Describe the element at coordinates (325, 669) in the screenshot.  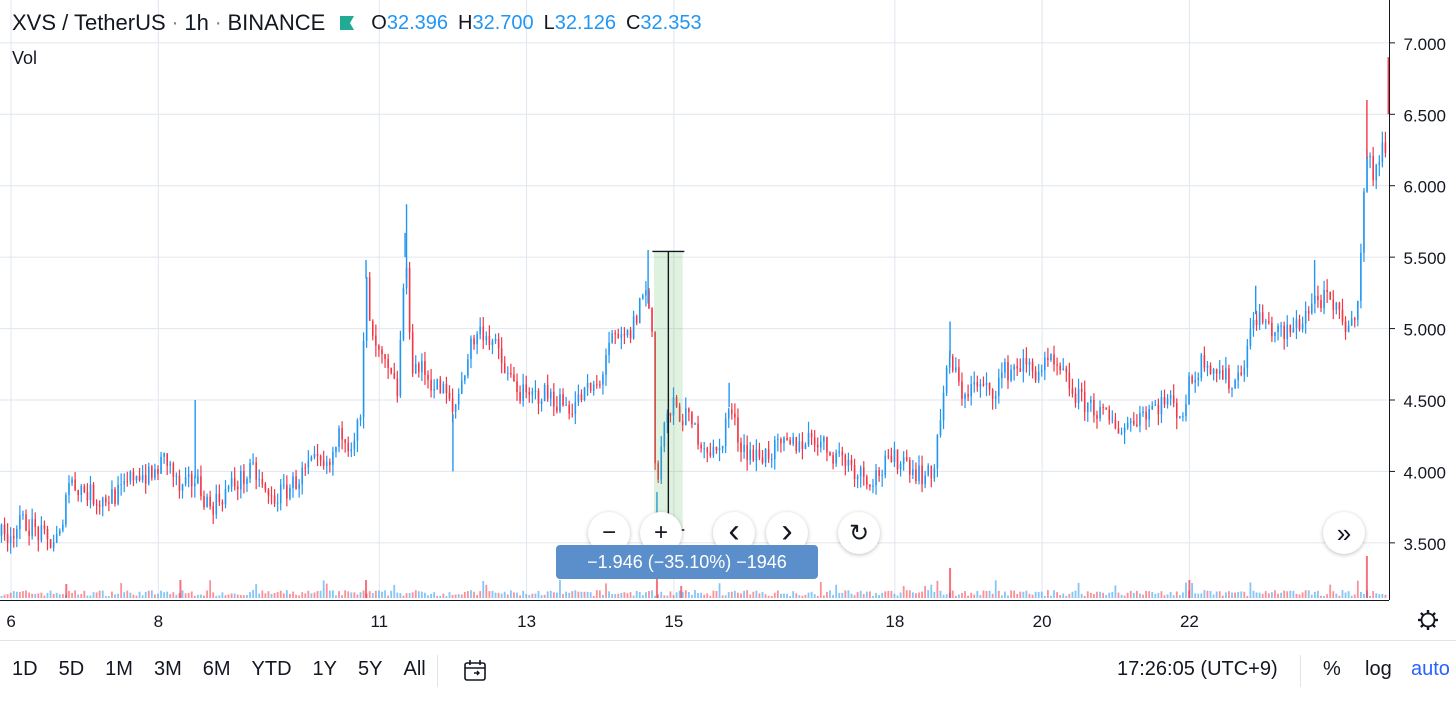
I see `range-1y-button: 1Y` at that location.